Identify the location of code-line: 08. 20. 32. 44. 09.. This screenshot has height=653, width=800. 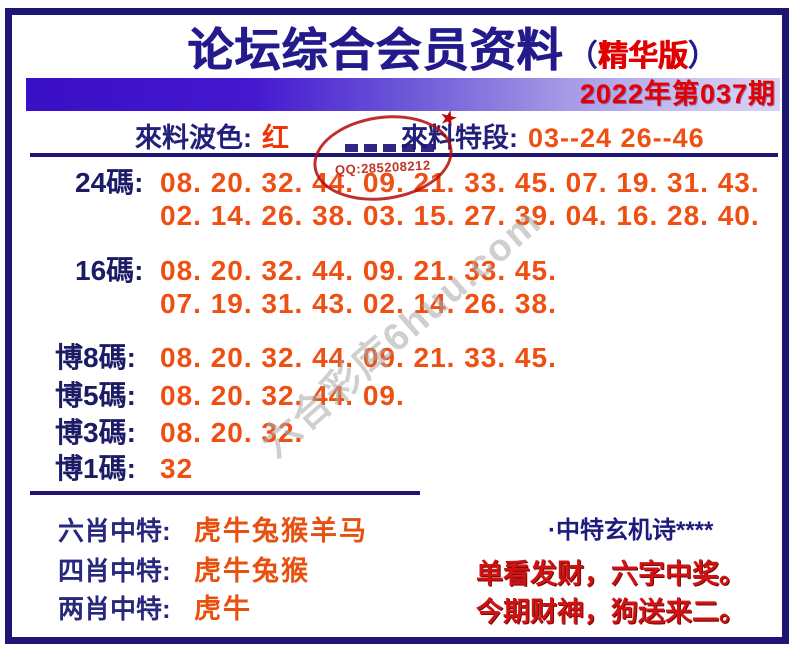
(282, 395).